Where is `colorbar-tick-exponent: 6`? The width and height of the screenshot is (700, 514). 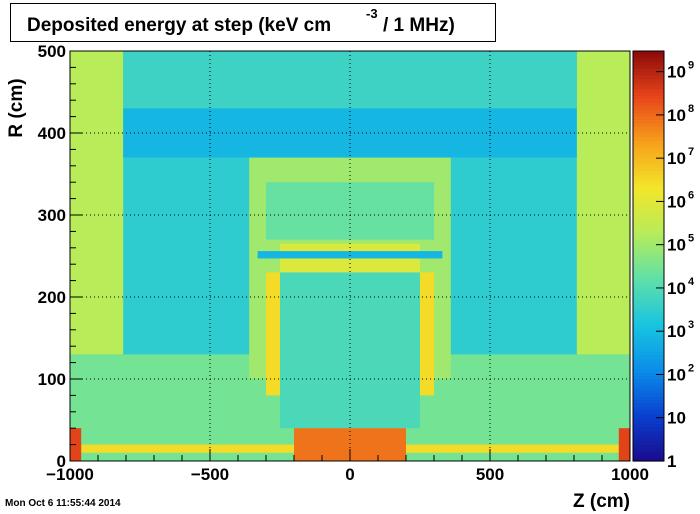
colorbar-tick-exponent: 6 is located at coordinates (691, 195).